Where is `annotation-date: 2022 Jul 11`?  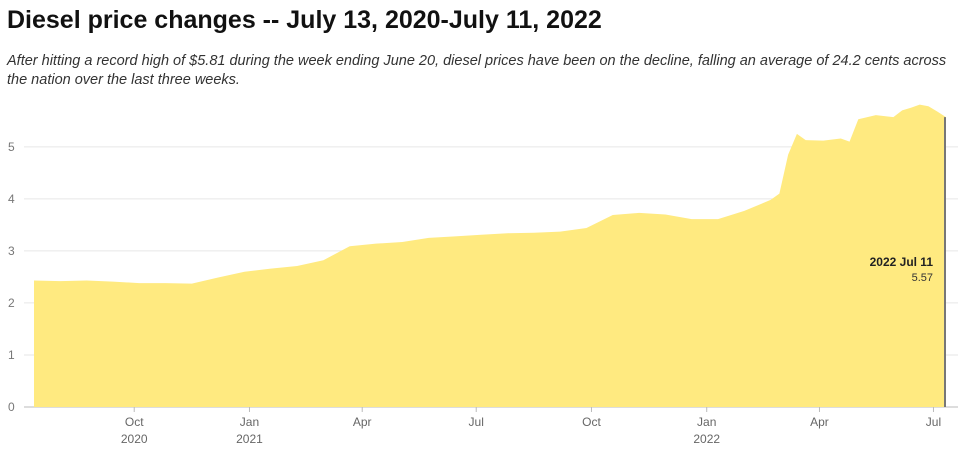
annotation-date: 2022 Jul 11 is located at coordinates (902, 262).